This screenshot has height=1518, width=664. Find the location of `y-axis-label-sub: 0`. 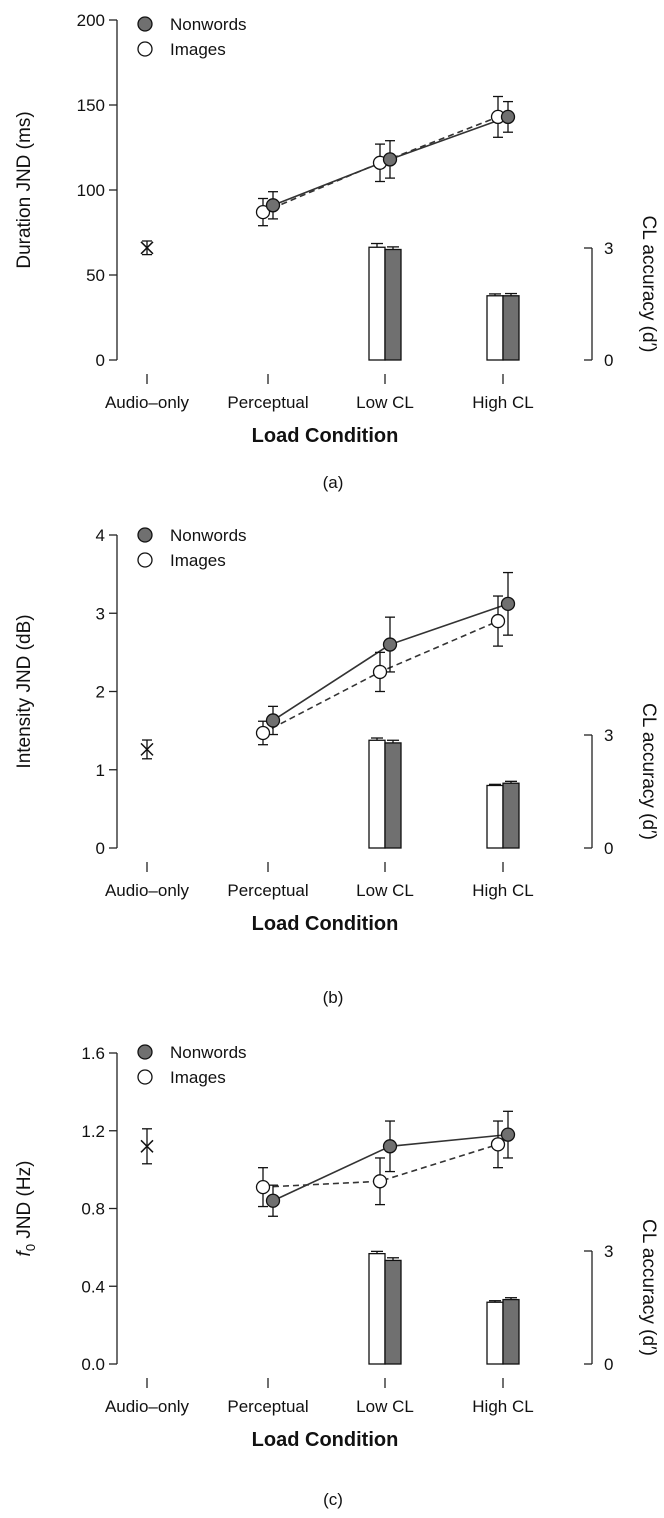

y-axis-label-sub: 0 is located at coordinates (30, 1247).